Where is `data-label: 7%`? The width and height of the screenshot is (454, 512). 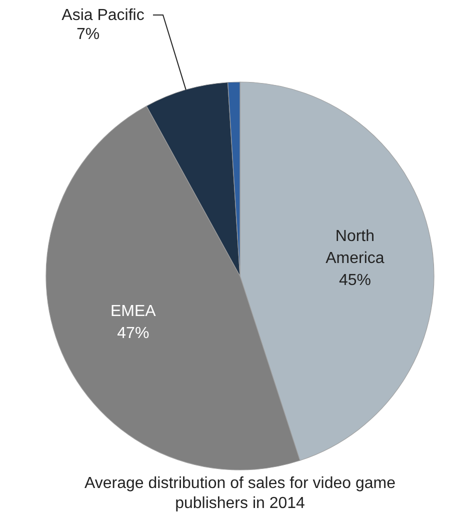 data-label: 7% is located at coordinates (88, 34).